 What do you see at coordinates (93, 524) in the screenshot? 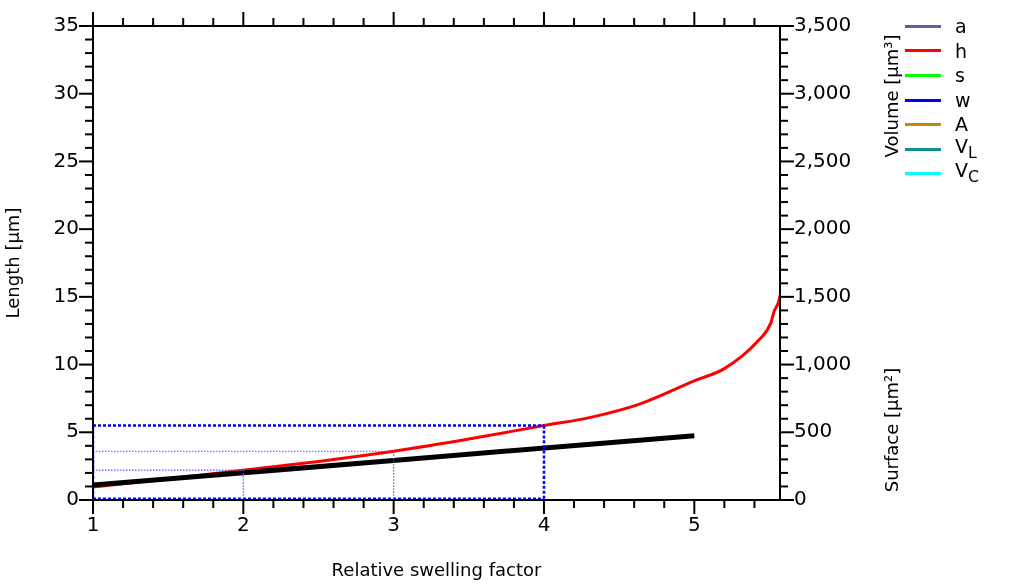
I see `x-tick-label: 1` at bounding box center [93, 524].